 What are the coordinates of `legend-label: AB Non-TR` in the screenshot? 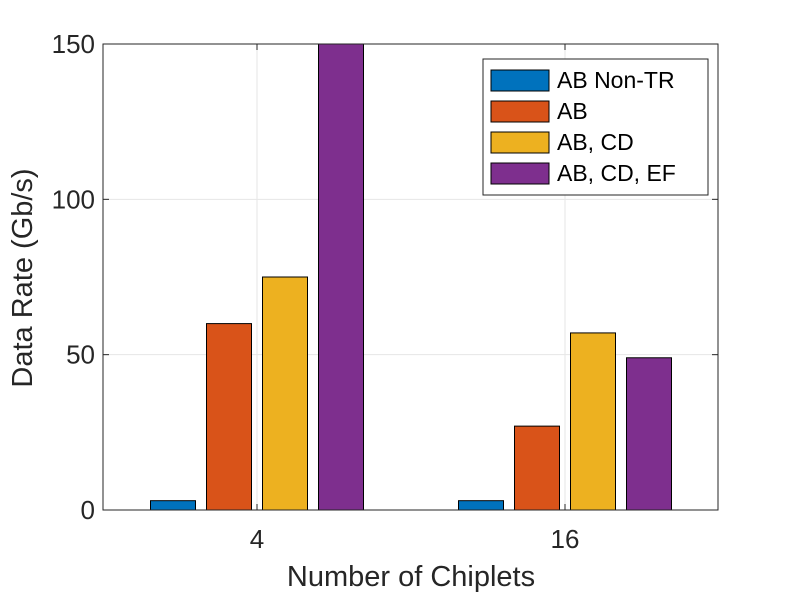 It's located at (616, 80).